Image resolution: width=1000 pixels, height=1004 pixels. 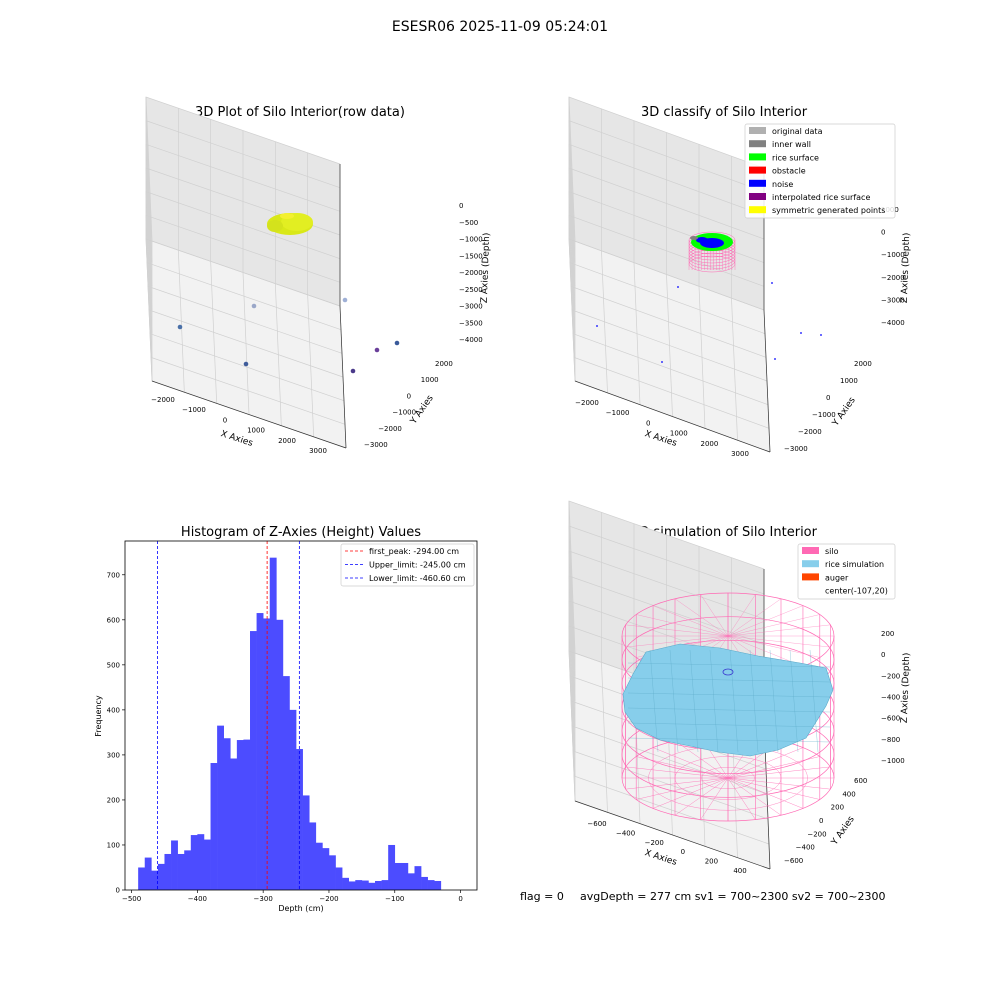 I want to click on legend-label: rice surface, so click(x=795, y=157).